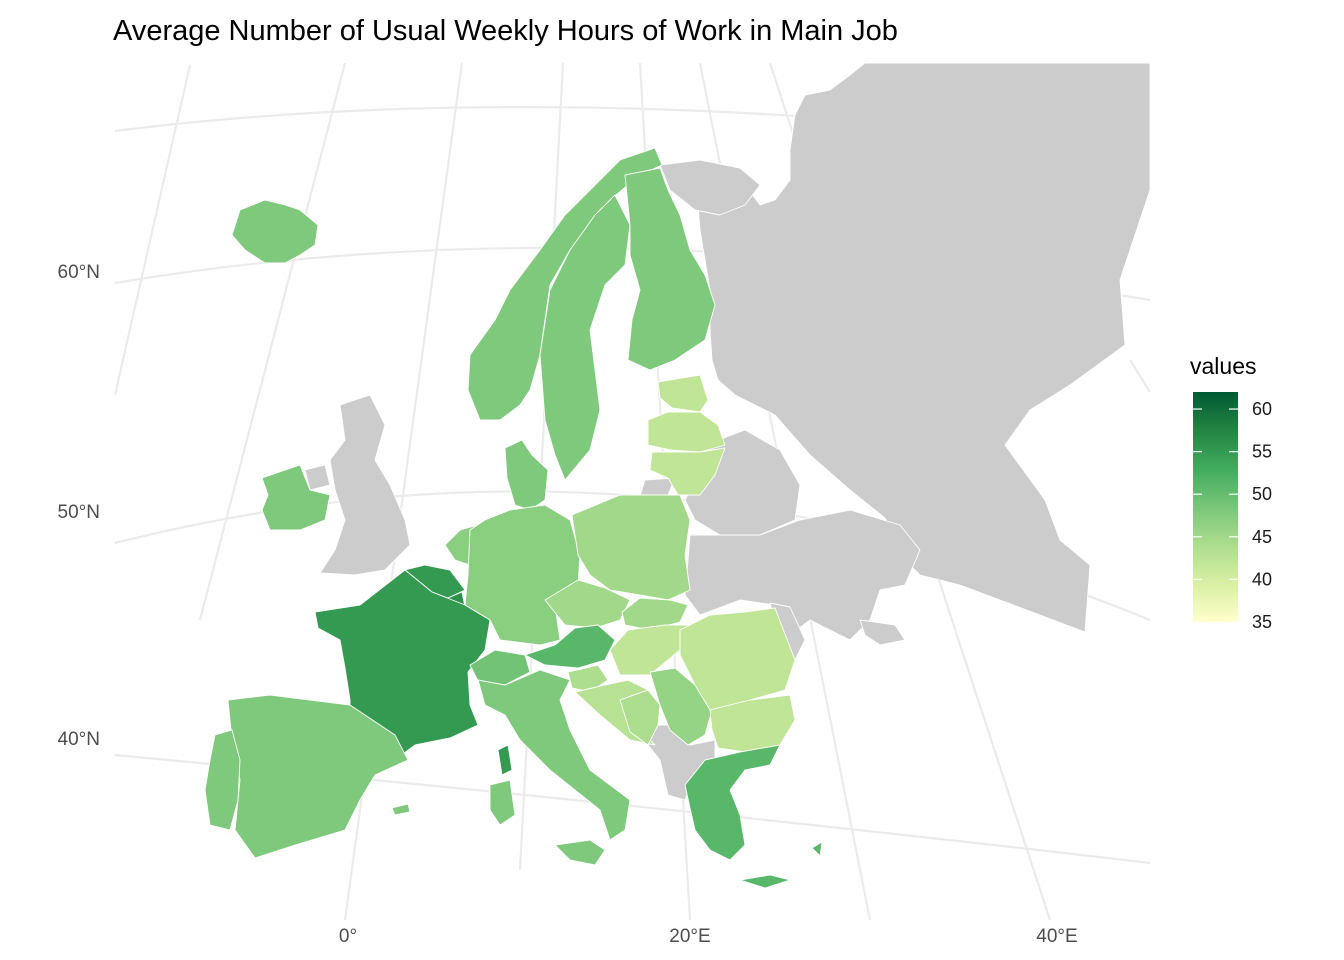  Describe the element at coordinates (817, 849) in the screenshot. I see `region-cyprus` at that location.